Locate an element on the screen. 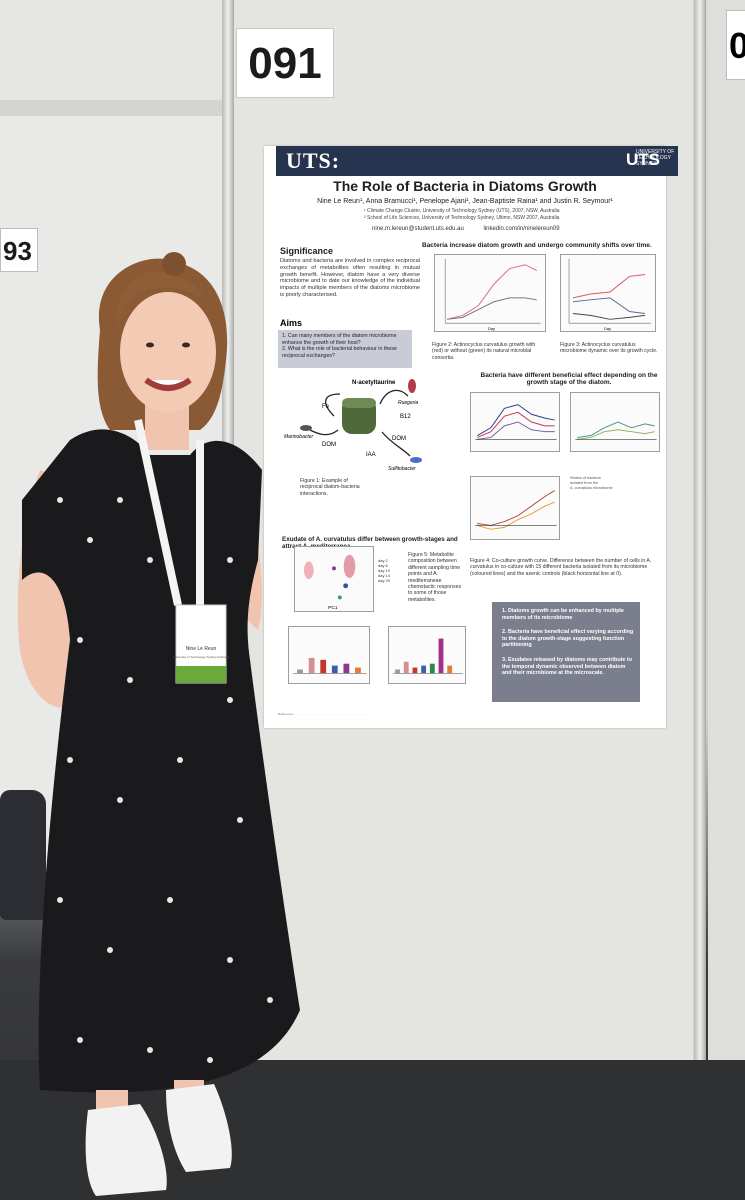 This screenshot has height=1200, width=745. label-marinobacter: Marinobacter is located at coordinates (299, 437).